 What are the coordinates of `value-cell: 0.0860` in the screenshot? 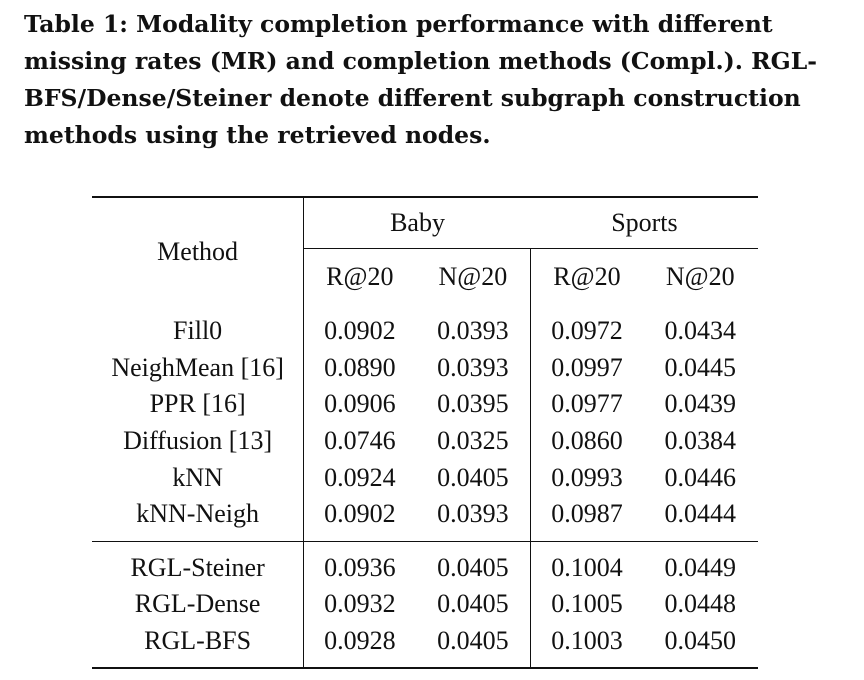 It's located at (586, 441).